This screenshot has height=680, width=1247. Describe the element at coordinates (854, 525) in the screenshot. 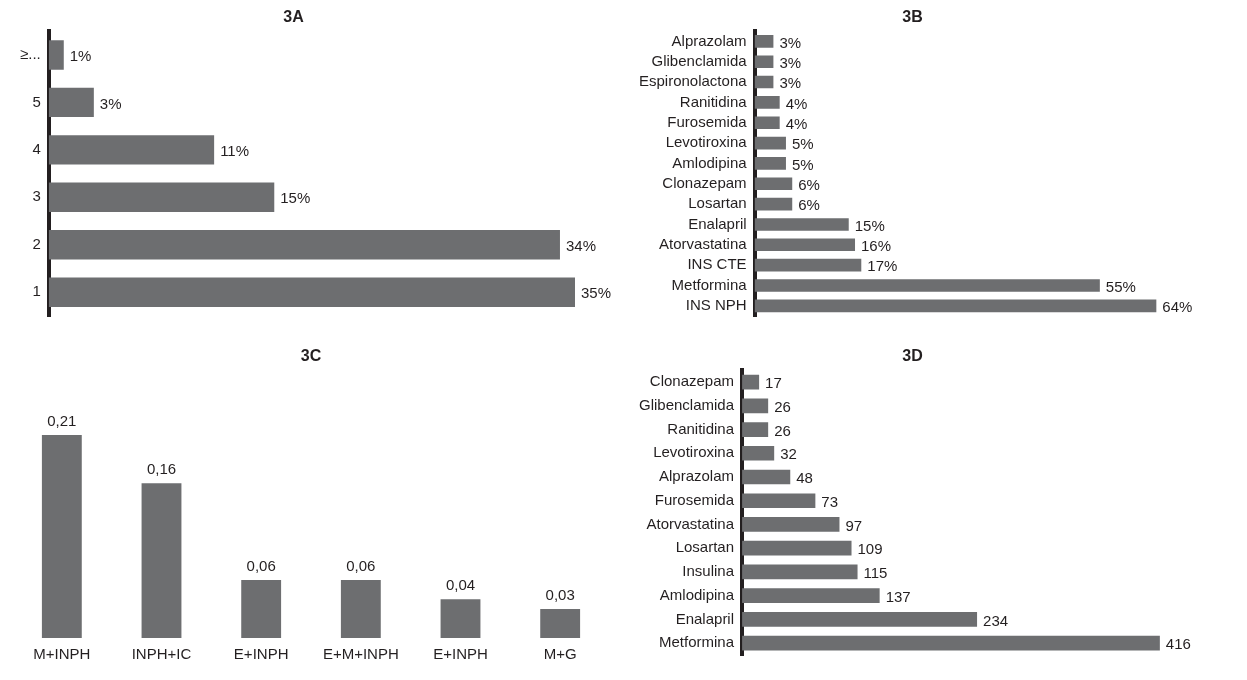

I see `data-label: 97` at that location.